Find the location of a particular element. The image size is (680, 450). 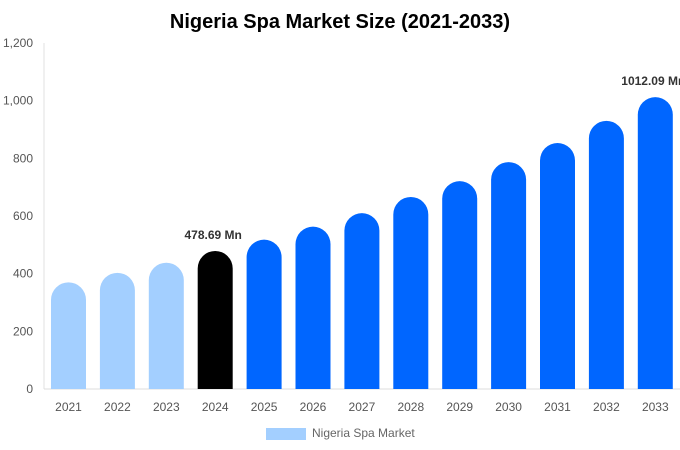

bar-2026 is located at coordinates (313, 307).